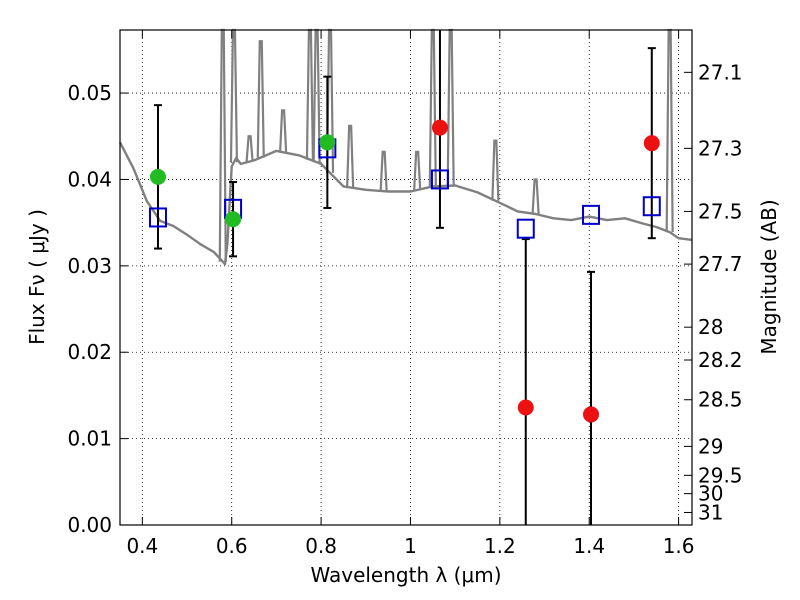  I want to click on right-tick-label: 29.5, so click(720, 475).